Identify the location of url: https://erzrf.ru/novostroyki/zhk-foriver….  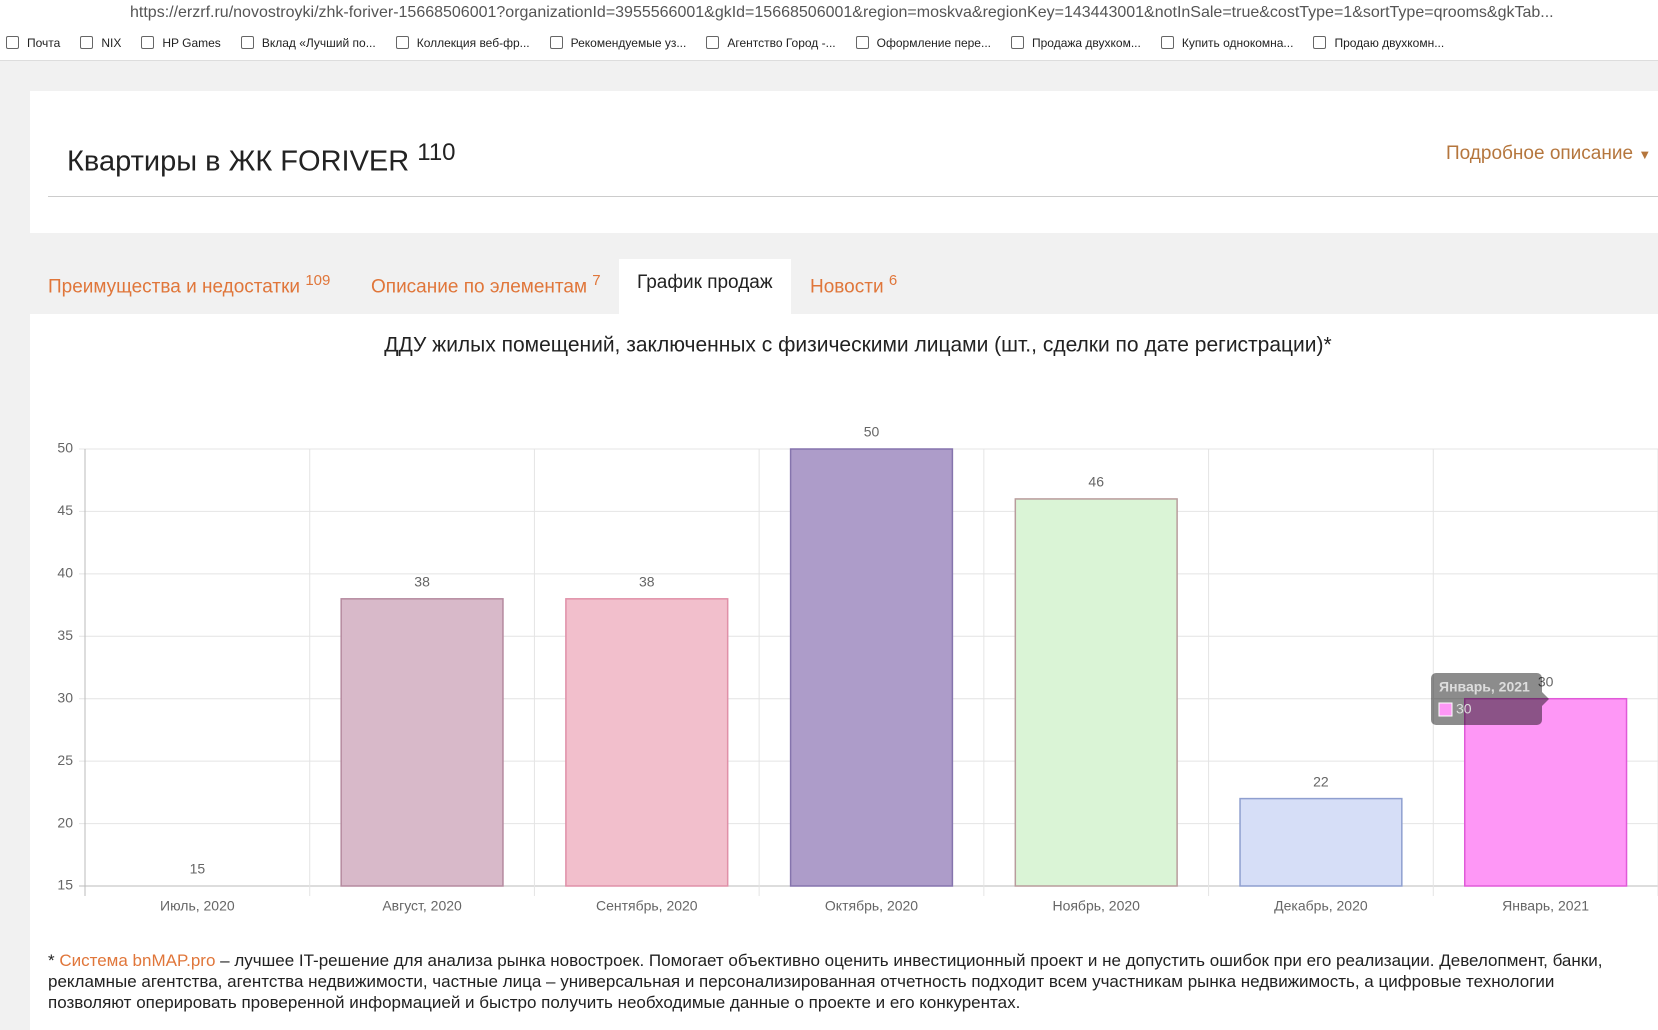
(842, 12).